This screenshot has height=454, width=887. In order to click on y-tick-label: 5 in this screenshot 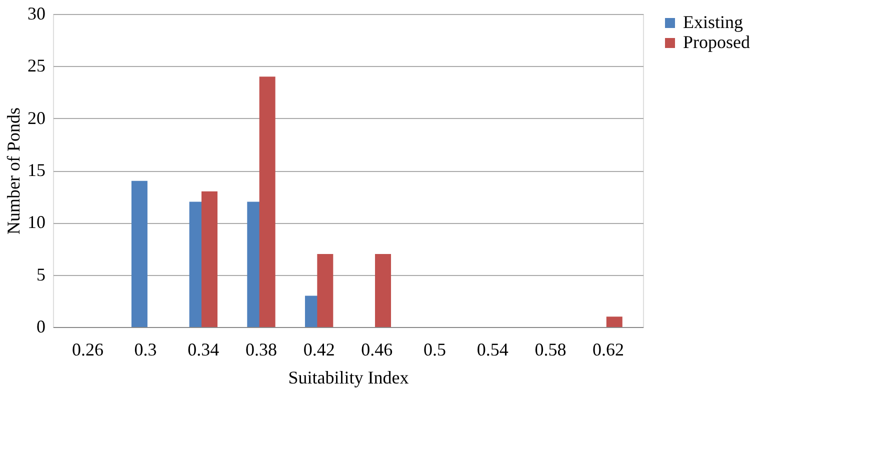, I will do `click(41, 274)`.